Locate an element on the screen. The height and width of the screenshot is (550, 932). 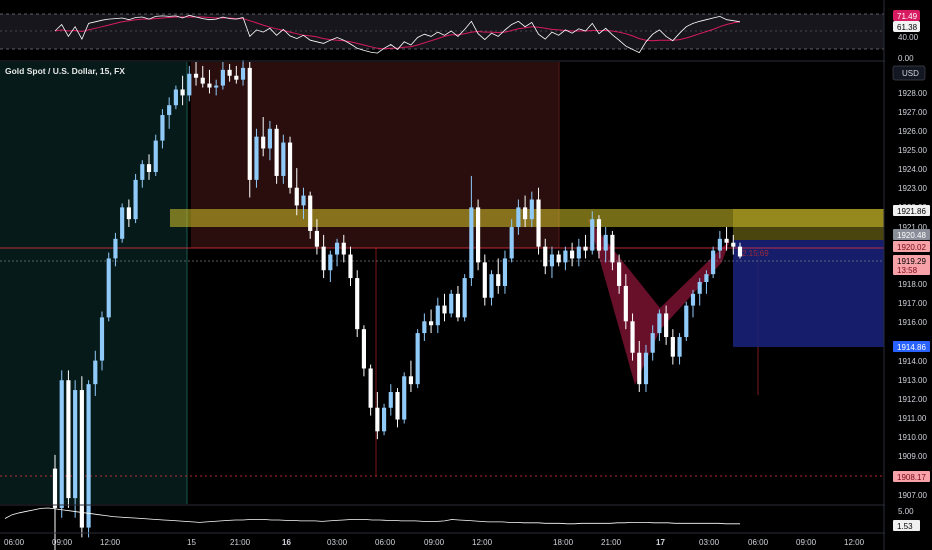
rsi-pane is located at coordinates (442, 33).